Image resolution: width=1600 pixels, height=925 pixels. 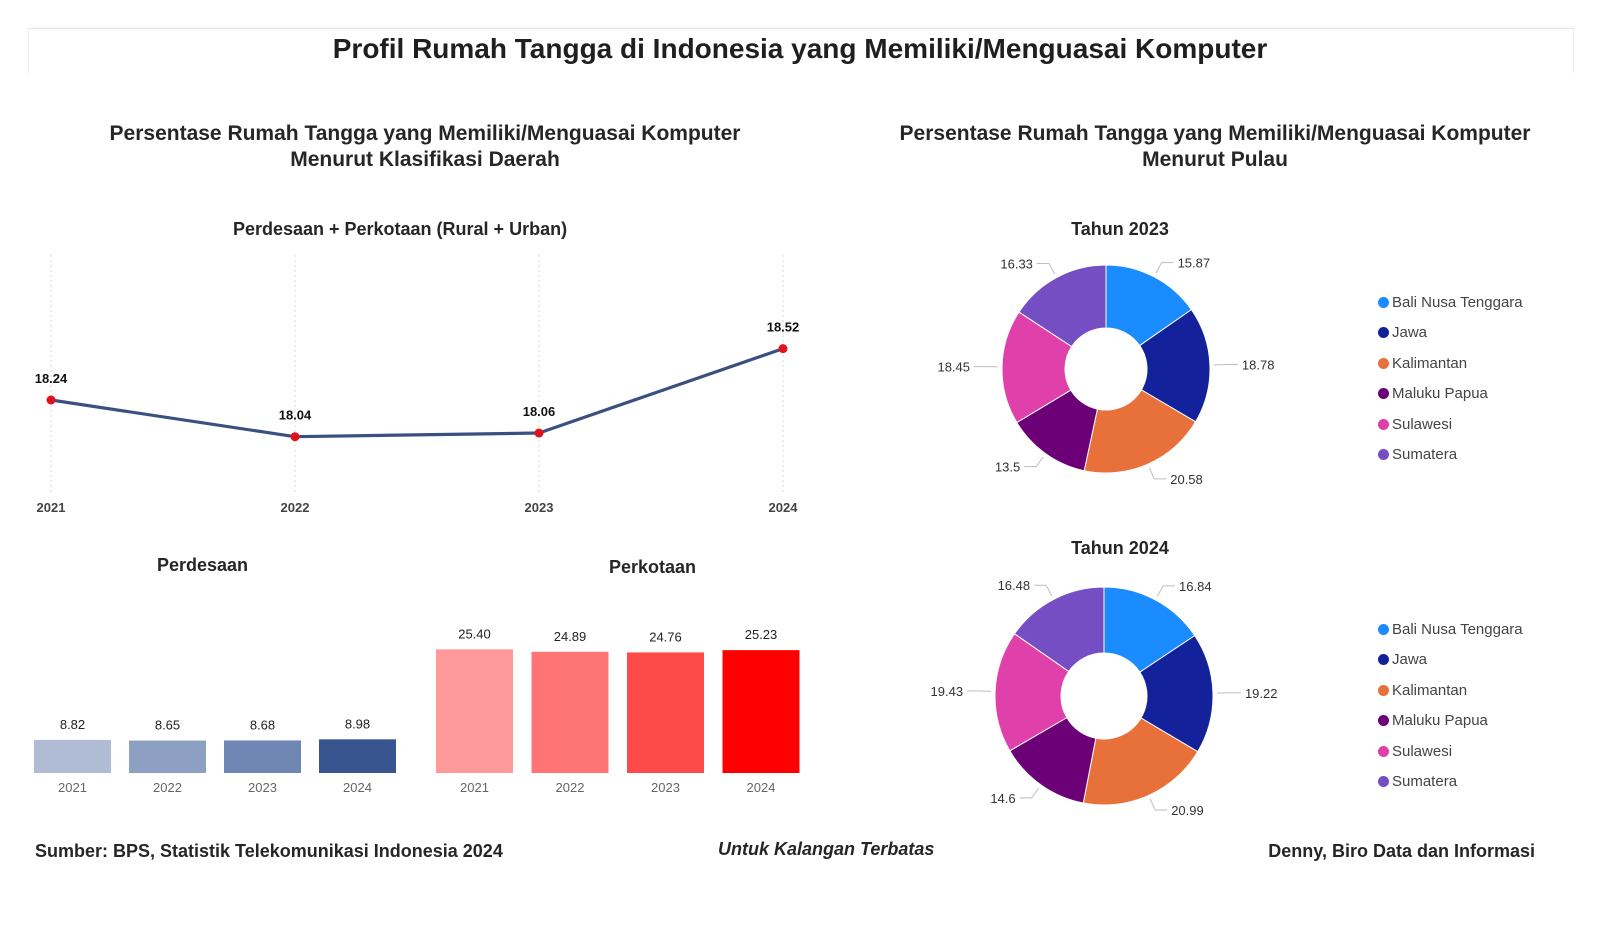 What do you see at coordinates (1140, 761) in the screenshot?
I see `donut-2024-slice-kalimantan` at bounding box center [1140, 761].